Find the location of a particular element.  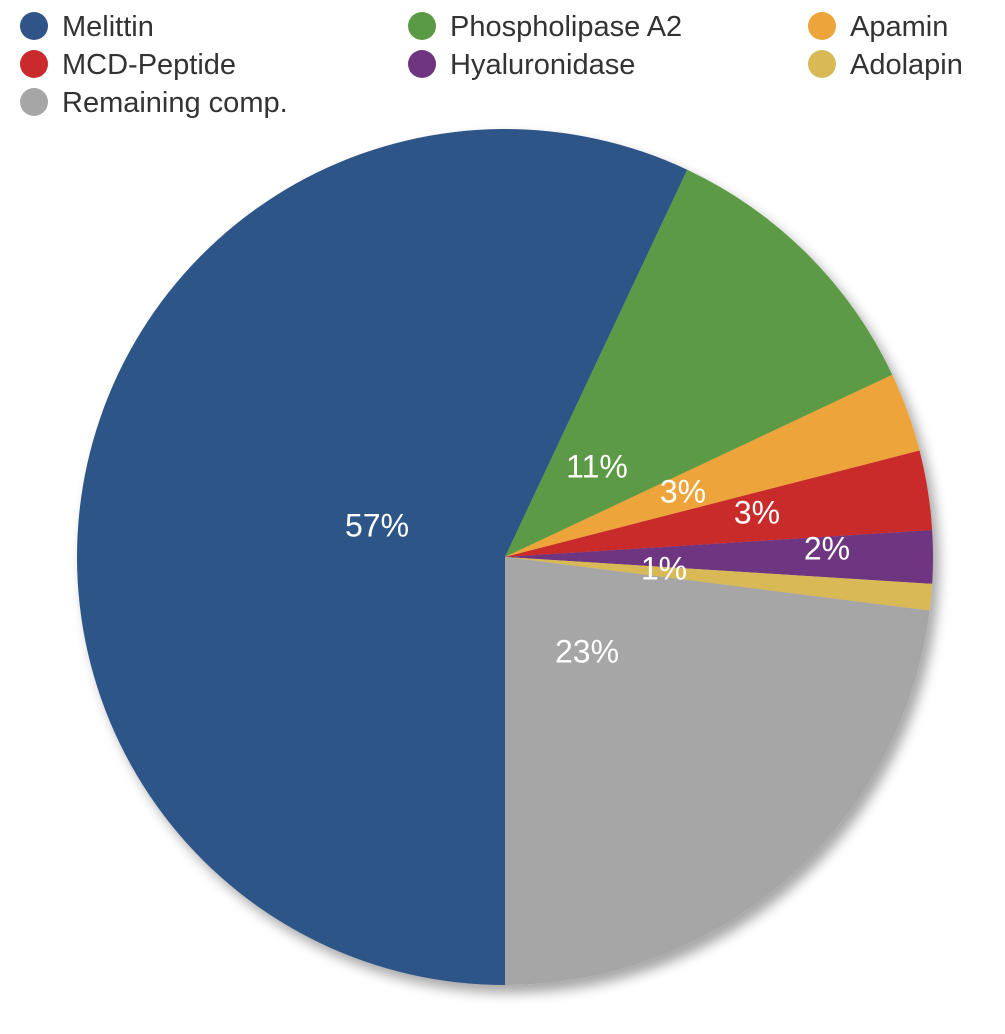

data-label-phospholipase-a2: 11% is located at coordinates (597, 466).